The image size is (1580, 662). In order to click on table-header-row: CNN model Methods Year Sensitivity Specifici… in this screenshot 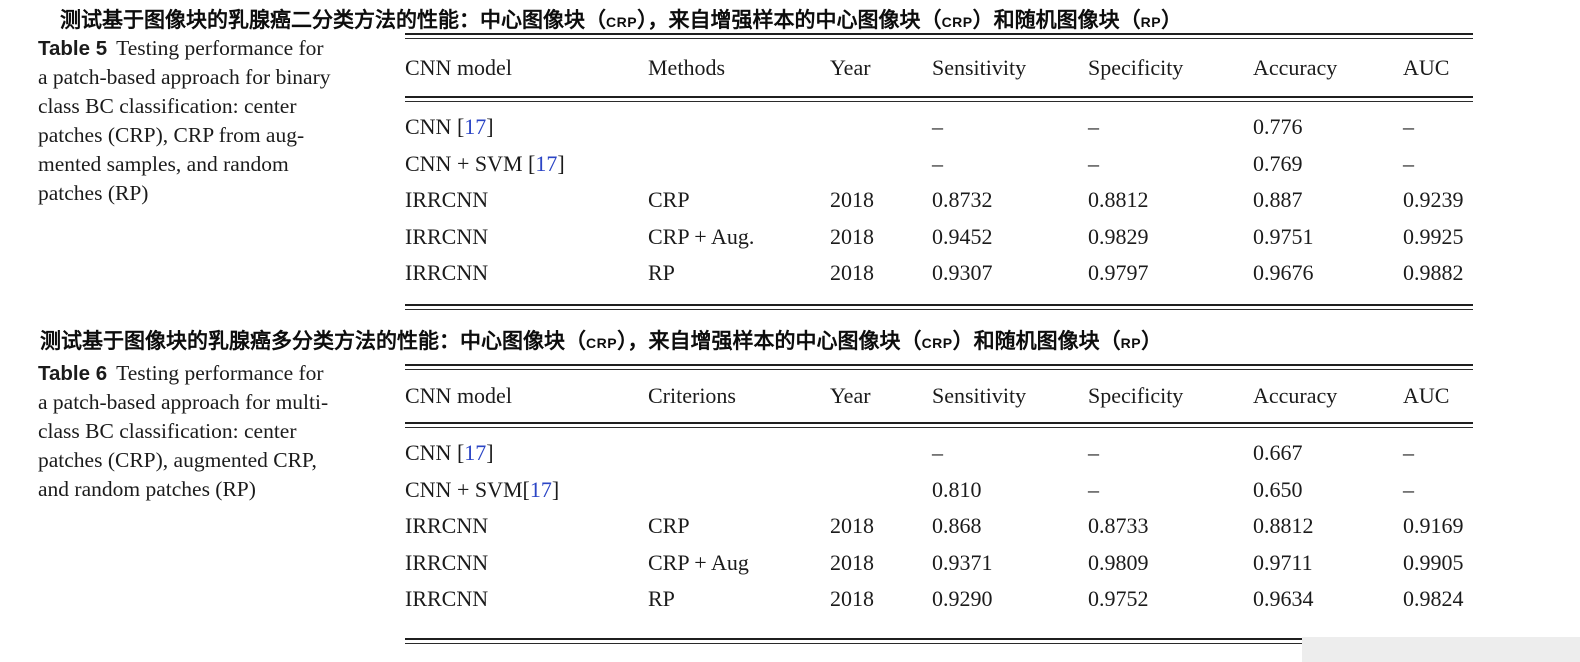, I will do `click(939, 67)`.